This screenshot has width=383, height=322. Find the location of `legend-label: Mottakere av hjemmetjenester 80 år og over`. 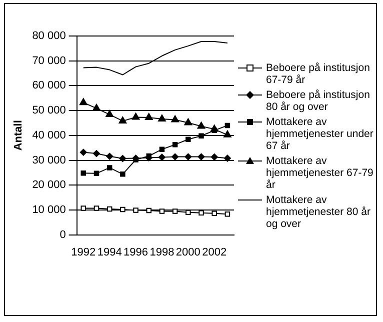

legend-label: Mottakere av hjemmetjenester 80 år og over is located at coordinates (319, 212).